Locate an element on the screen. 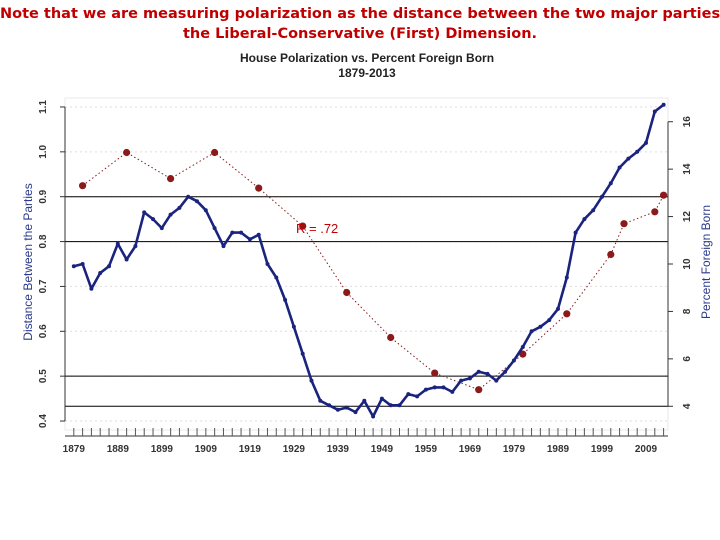  y-tick-label: 0.8 is located at coordinates (43, 241).